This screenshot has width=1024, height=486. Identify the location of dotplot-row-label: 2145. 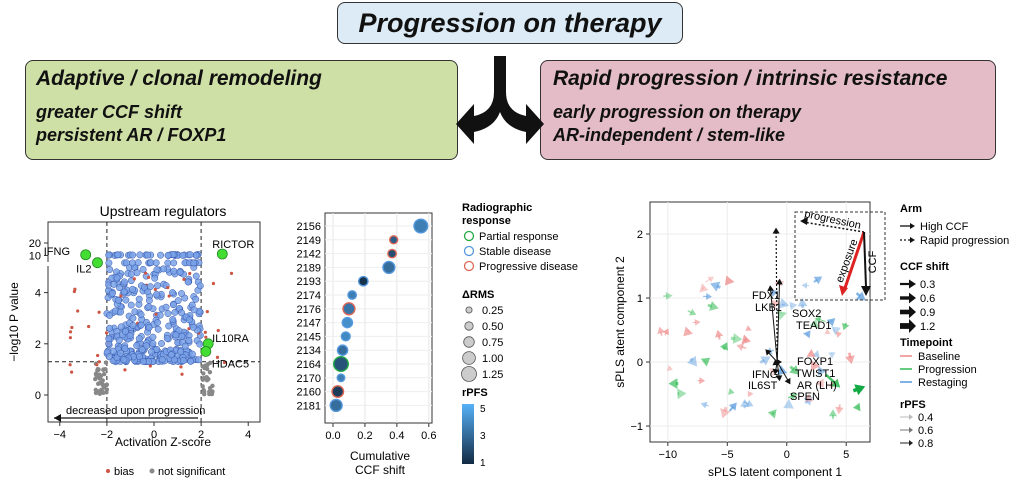
(309, 337).